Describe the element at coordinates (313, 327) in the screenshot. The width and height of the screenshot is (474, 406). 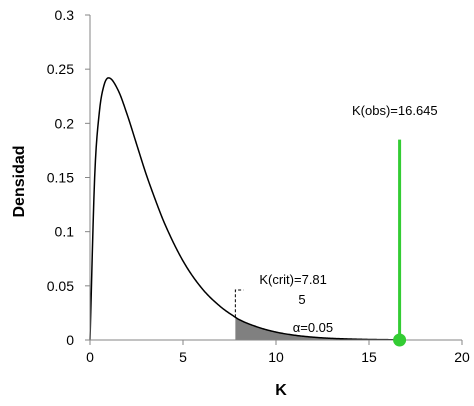
I see `alpha-label: α=0.05` at that location.